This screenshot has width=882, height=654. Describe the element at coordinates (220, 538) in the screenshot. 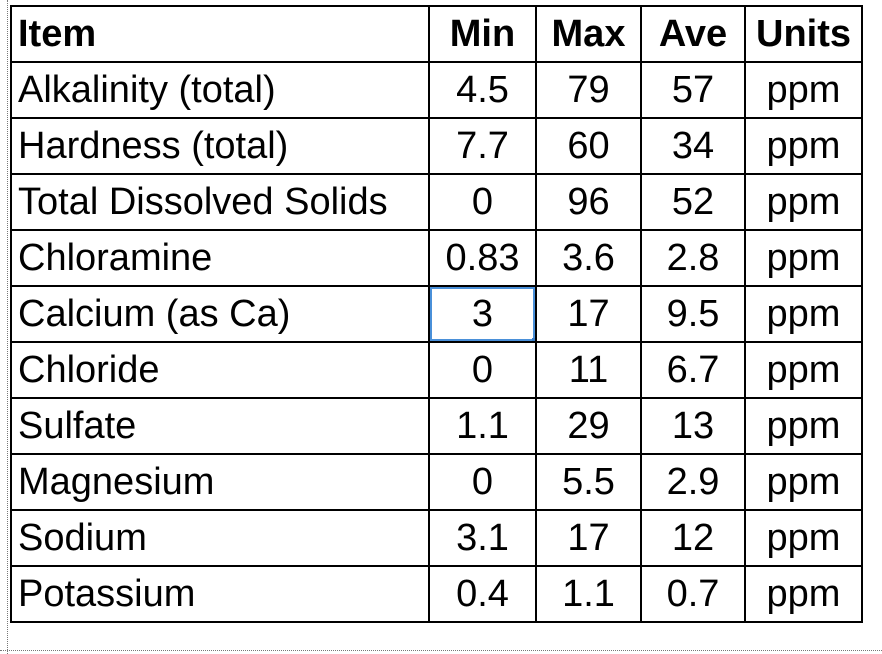

I see `item-cell: Sodium` at that location.